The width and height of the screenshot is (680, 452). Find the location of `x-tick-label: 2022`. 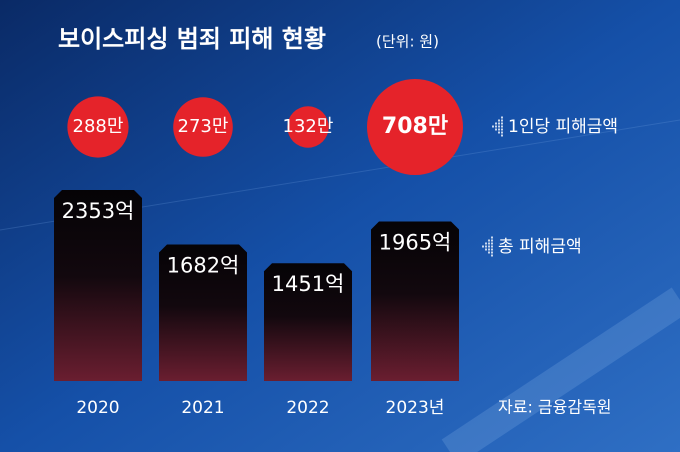

x-tick-label: 2022 is located at coordinates (307, 408).